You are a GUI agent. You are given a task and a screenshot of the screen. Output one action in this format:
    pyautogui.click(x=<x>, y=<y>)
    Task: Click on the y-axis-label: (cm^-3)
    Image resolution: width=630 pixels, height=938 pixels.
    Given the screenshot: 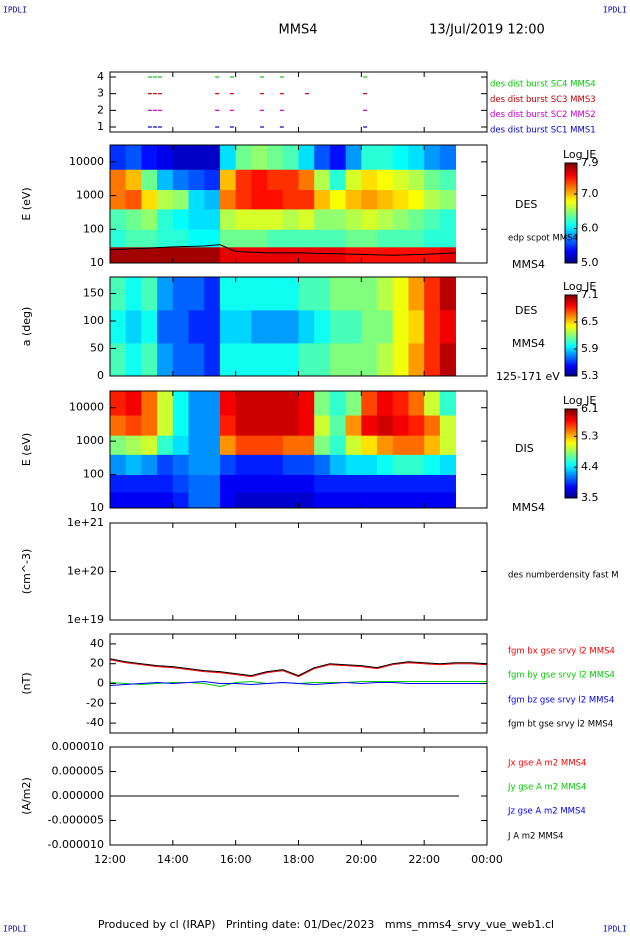 What is the action you would take?
    pyautogui.click(x=26, y=572)
    